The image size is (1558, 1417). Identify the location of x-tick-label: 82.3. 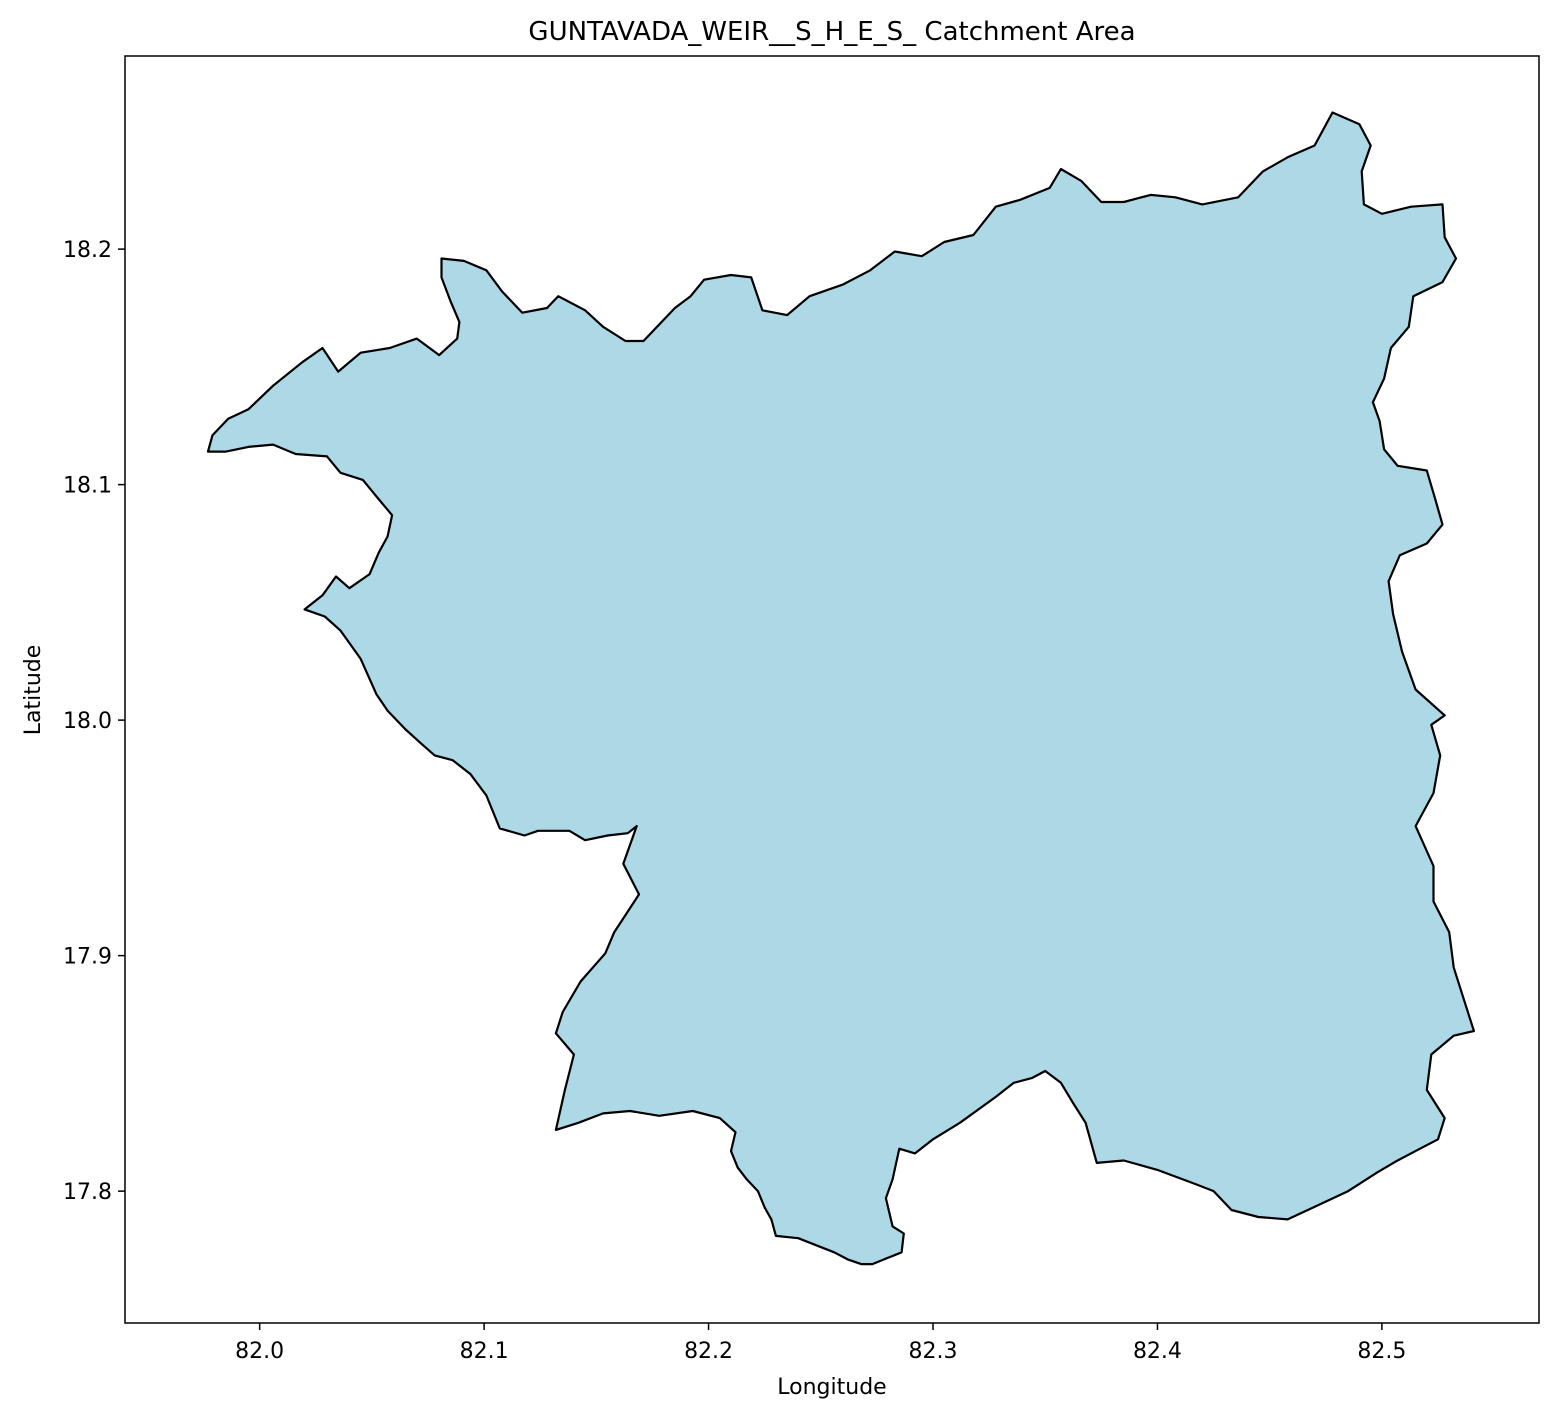
(933, 1351).